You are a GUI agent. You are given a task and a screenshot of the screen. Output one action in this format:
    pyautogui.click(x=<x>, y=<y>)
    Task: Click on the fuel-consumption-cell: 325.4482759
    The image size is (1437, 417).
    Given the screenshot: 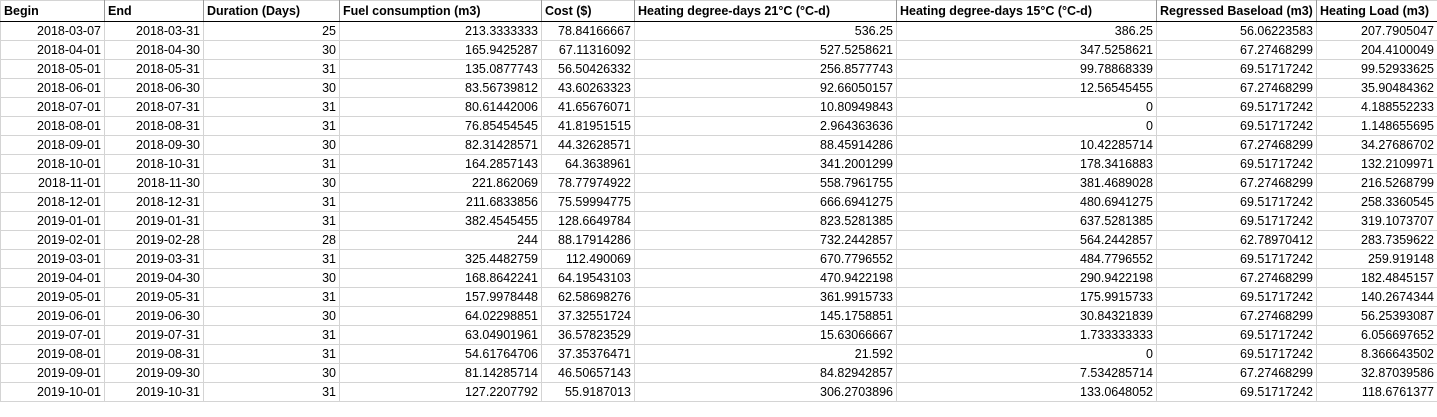 What is the action you would take?
    pyautogui.click(x=440, y=259)
    